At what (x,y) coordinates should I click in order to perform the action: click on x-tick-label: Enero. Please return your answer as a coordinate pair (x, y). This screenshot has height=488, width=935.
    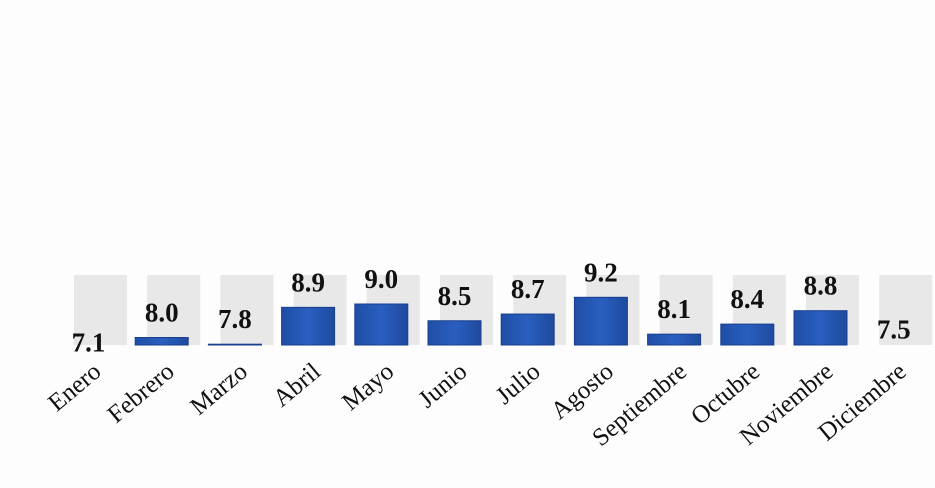
    Looking at the image, I should click on (74, 387).